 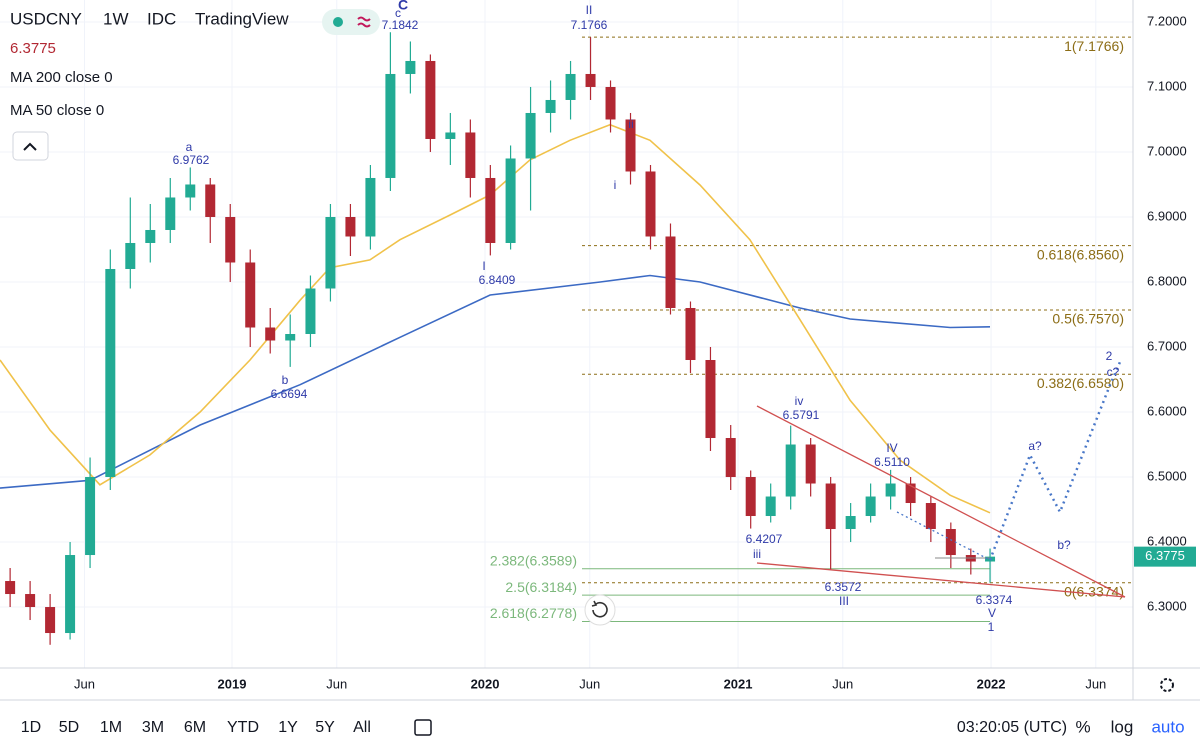 What do you see at coordinates (1088, 319) in the screenshot?
I see `fib-label: 0.5(6.7570)` at bounding box center [1088, 319].